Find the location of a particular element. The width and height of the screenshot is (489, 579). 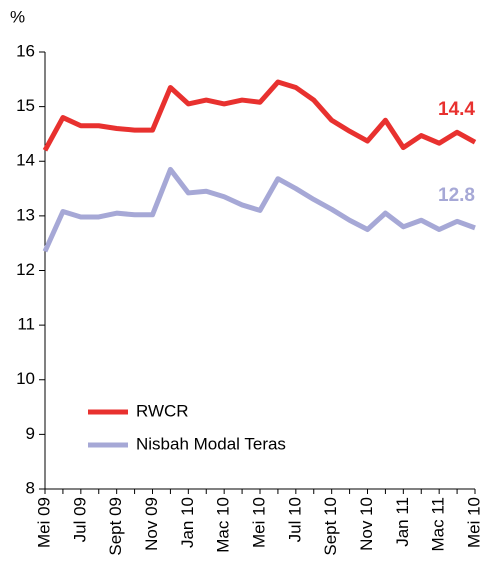

x-tick-label: Mei 09 is located at coordinates (43, 522).